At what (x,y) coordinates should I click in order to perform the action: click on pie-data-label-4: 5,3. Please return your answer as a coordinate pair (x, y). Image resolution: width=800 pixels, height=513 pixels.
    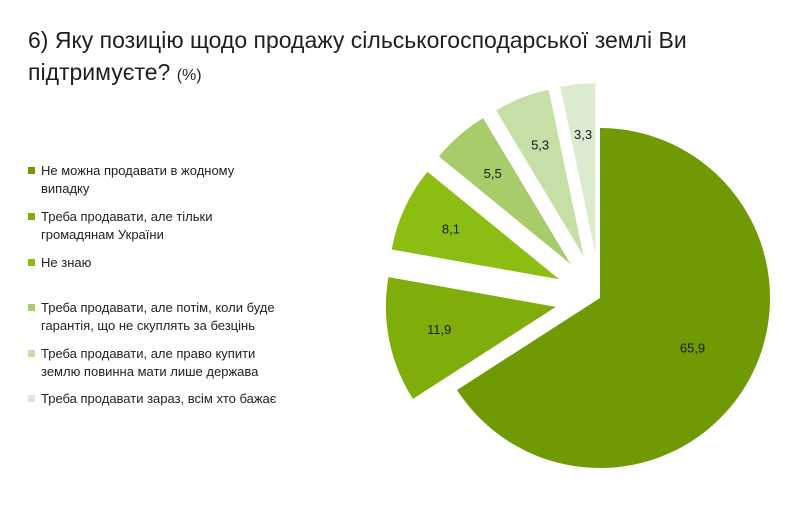
    Looking at the image, I should click on (540, 144).